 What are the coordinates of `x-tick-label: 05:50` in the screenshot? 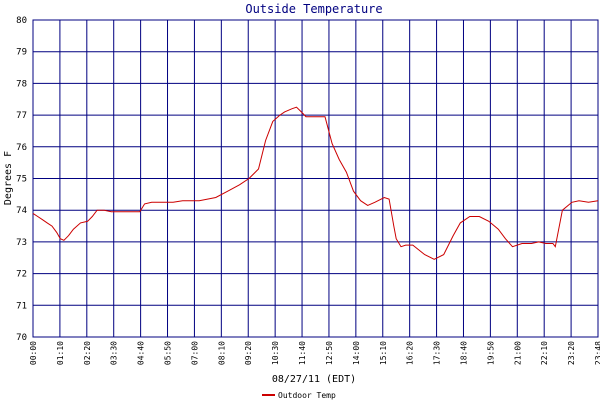 It's located at (168, 353).